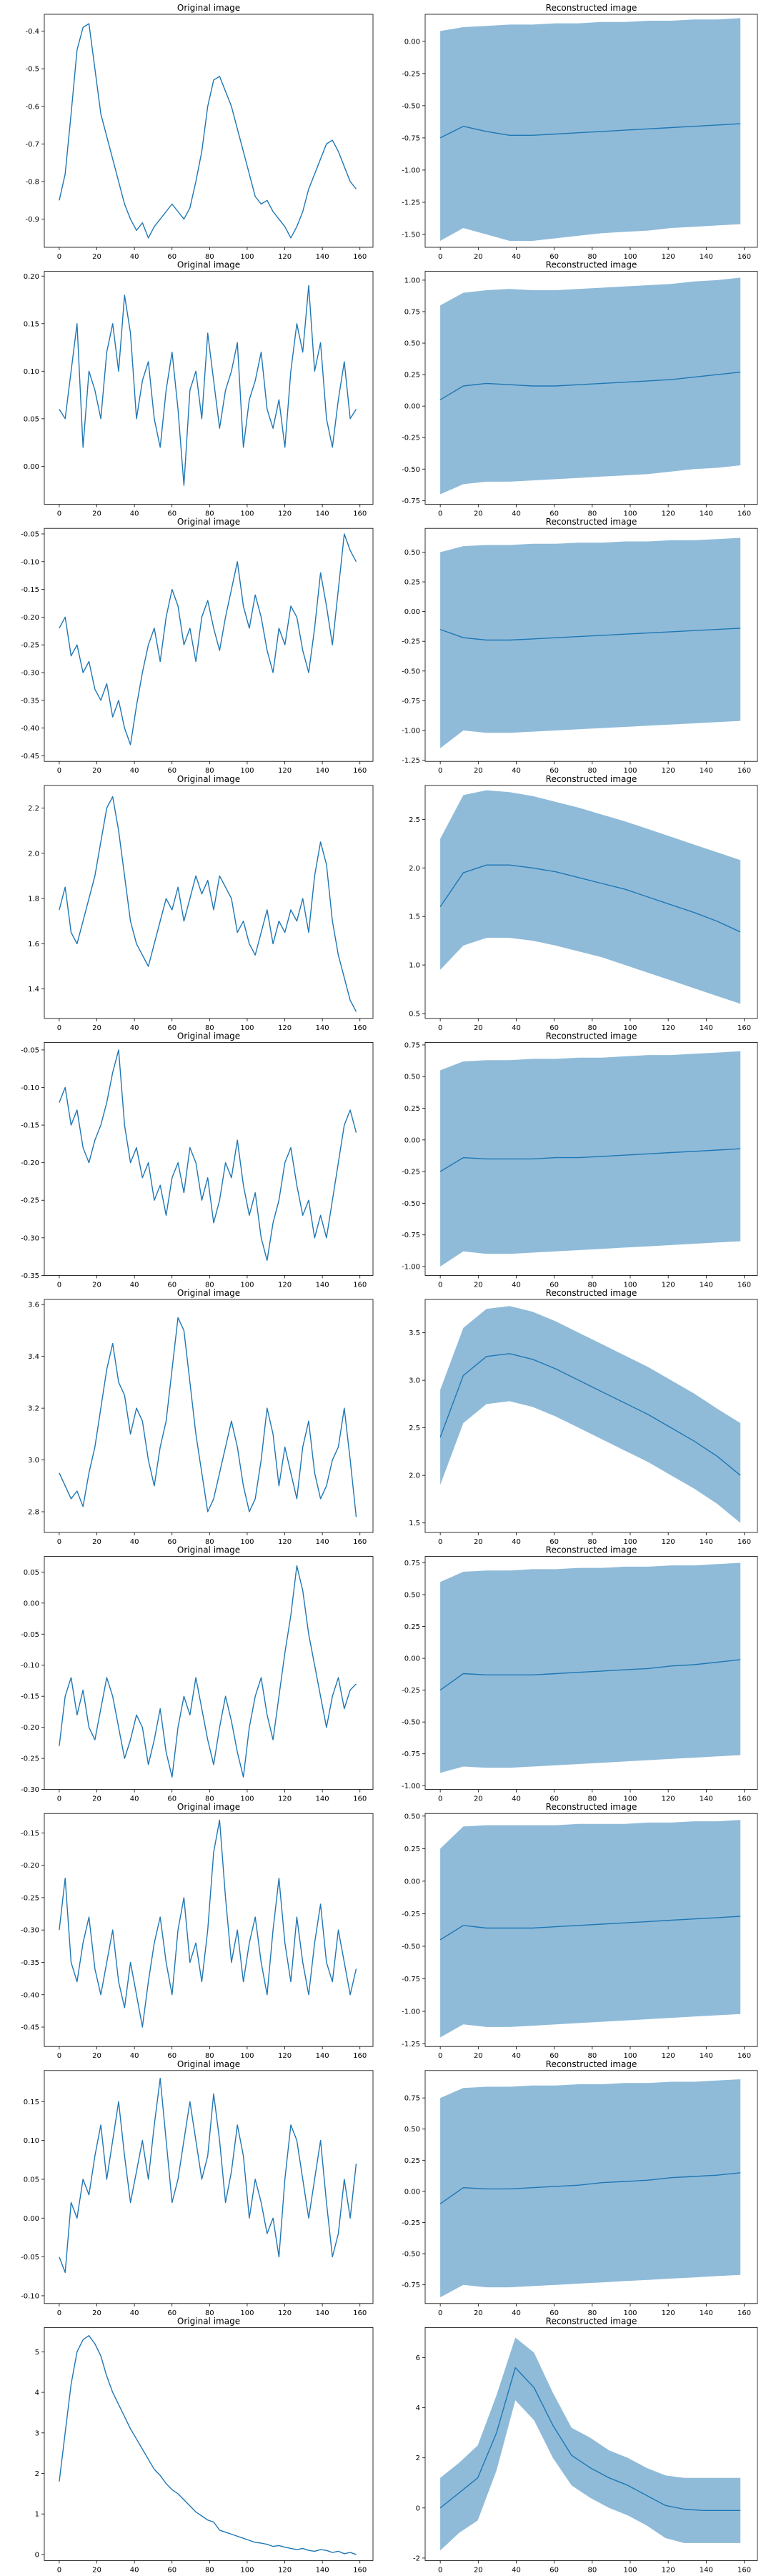 The width and height of the screenshot is (771, 2576). I want to click on y-tick-label: -0.40, so click(30, 1995).